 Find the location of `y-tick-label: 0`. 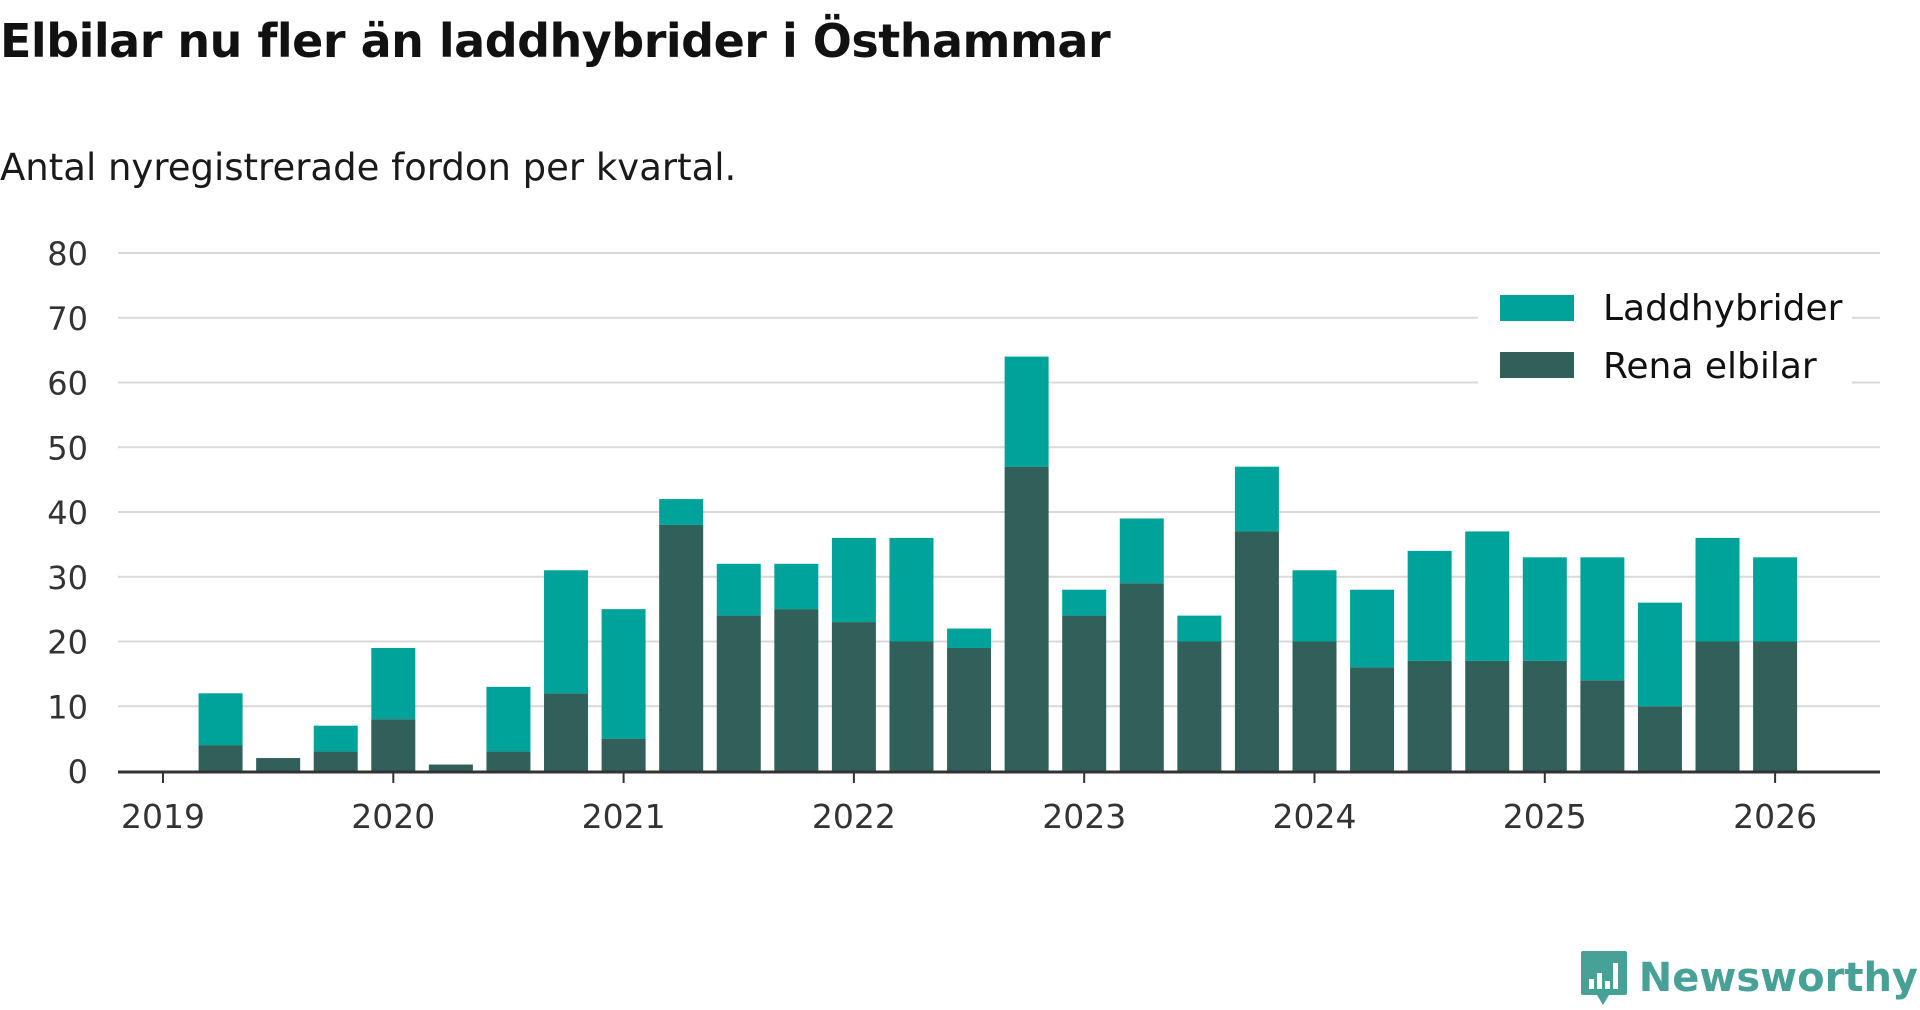

y-tick-label: 0 is located at coordinates (78, 772).